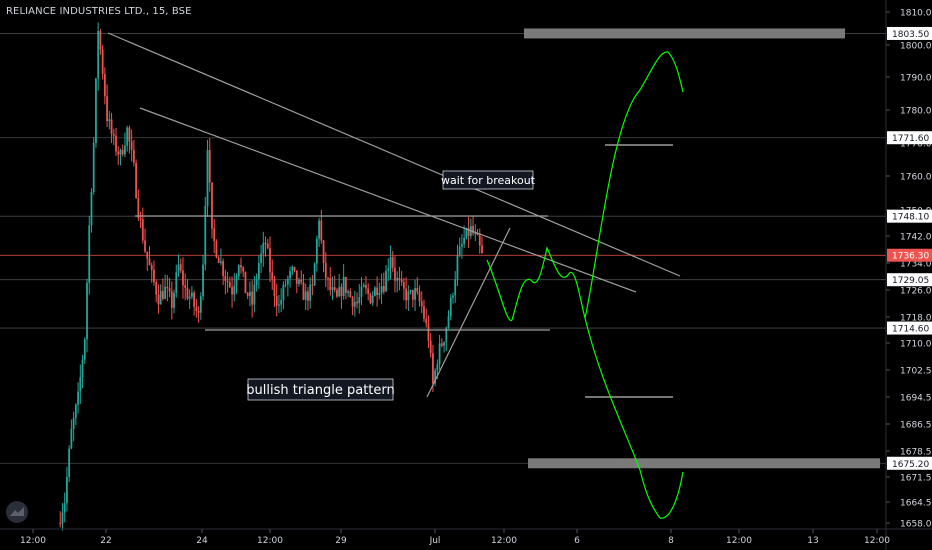  Describe the element at coordinates (916, 319) in the screenshot. I see `y-tick-label: 1718.00` at that location.